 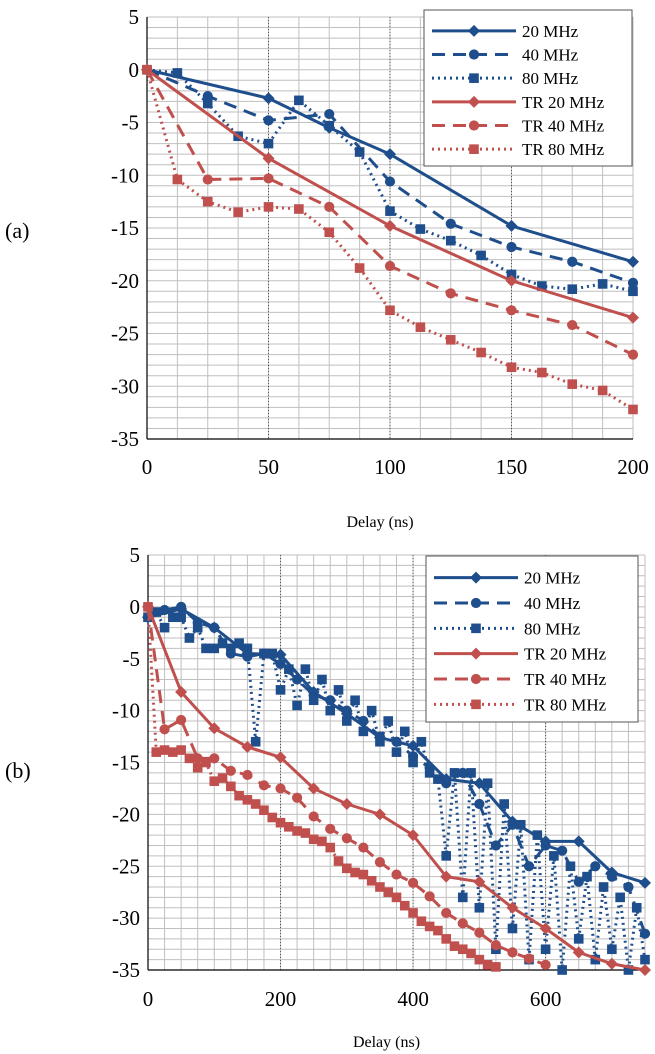 I want to click on y-tick-label: -25, so click(x=126, y=866).